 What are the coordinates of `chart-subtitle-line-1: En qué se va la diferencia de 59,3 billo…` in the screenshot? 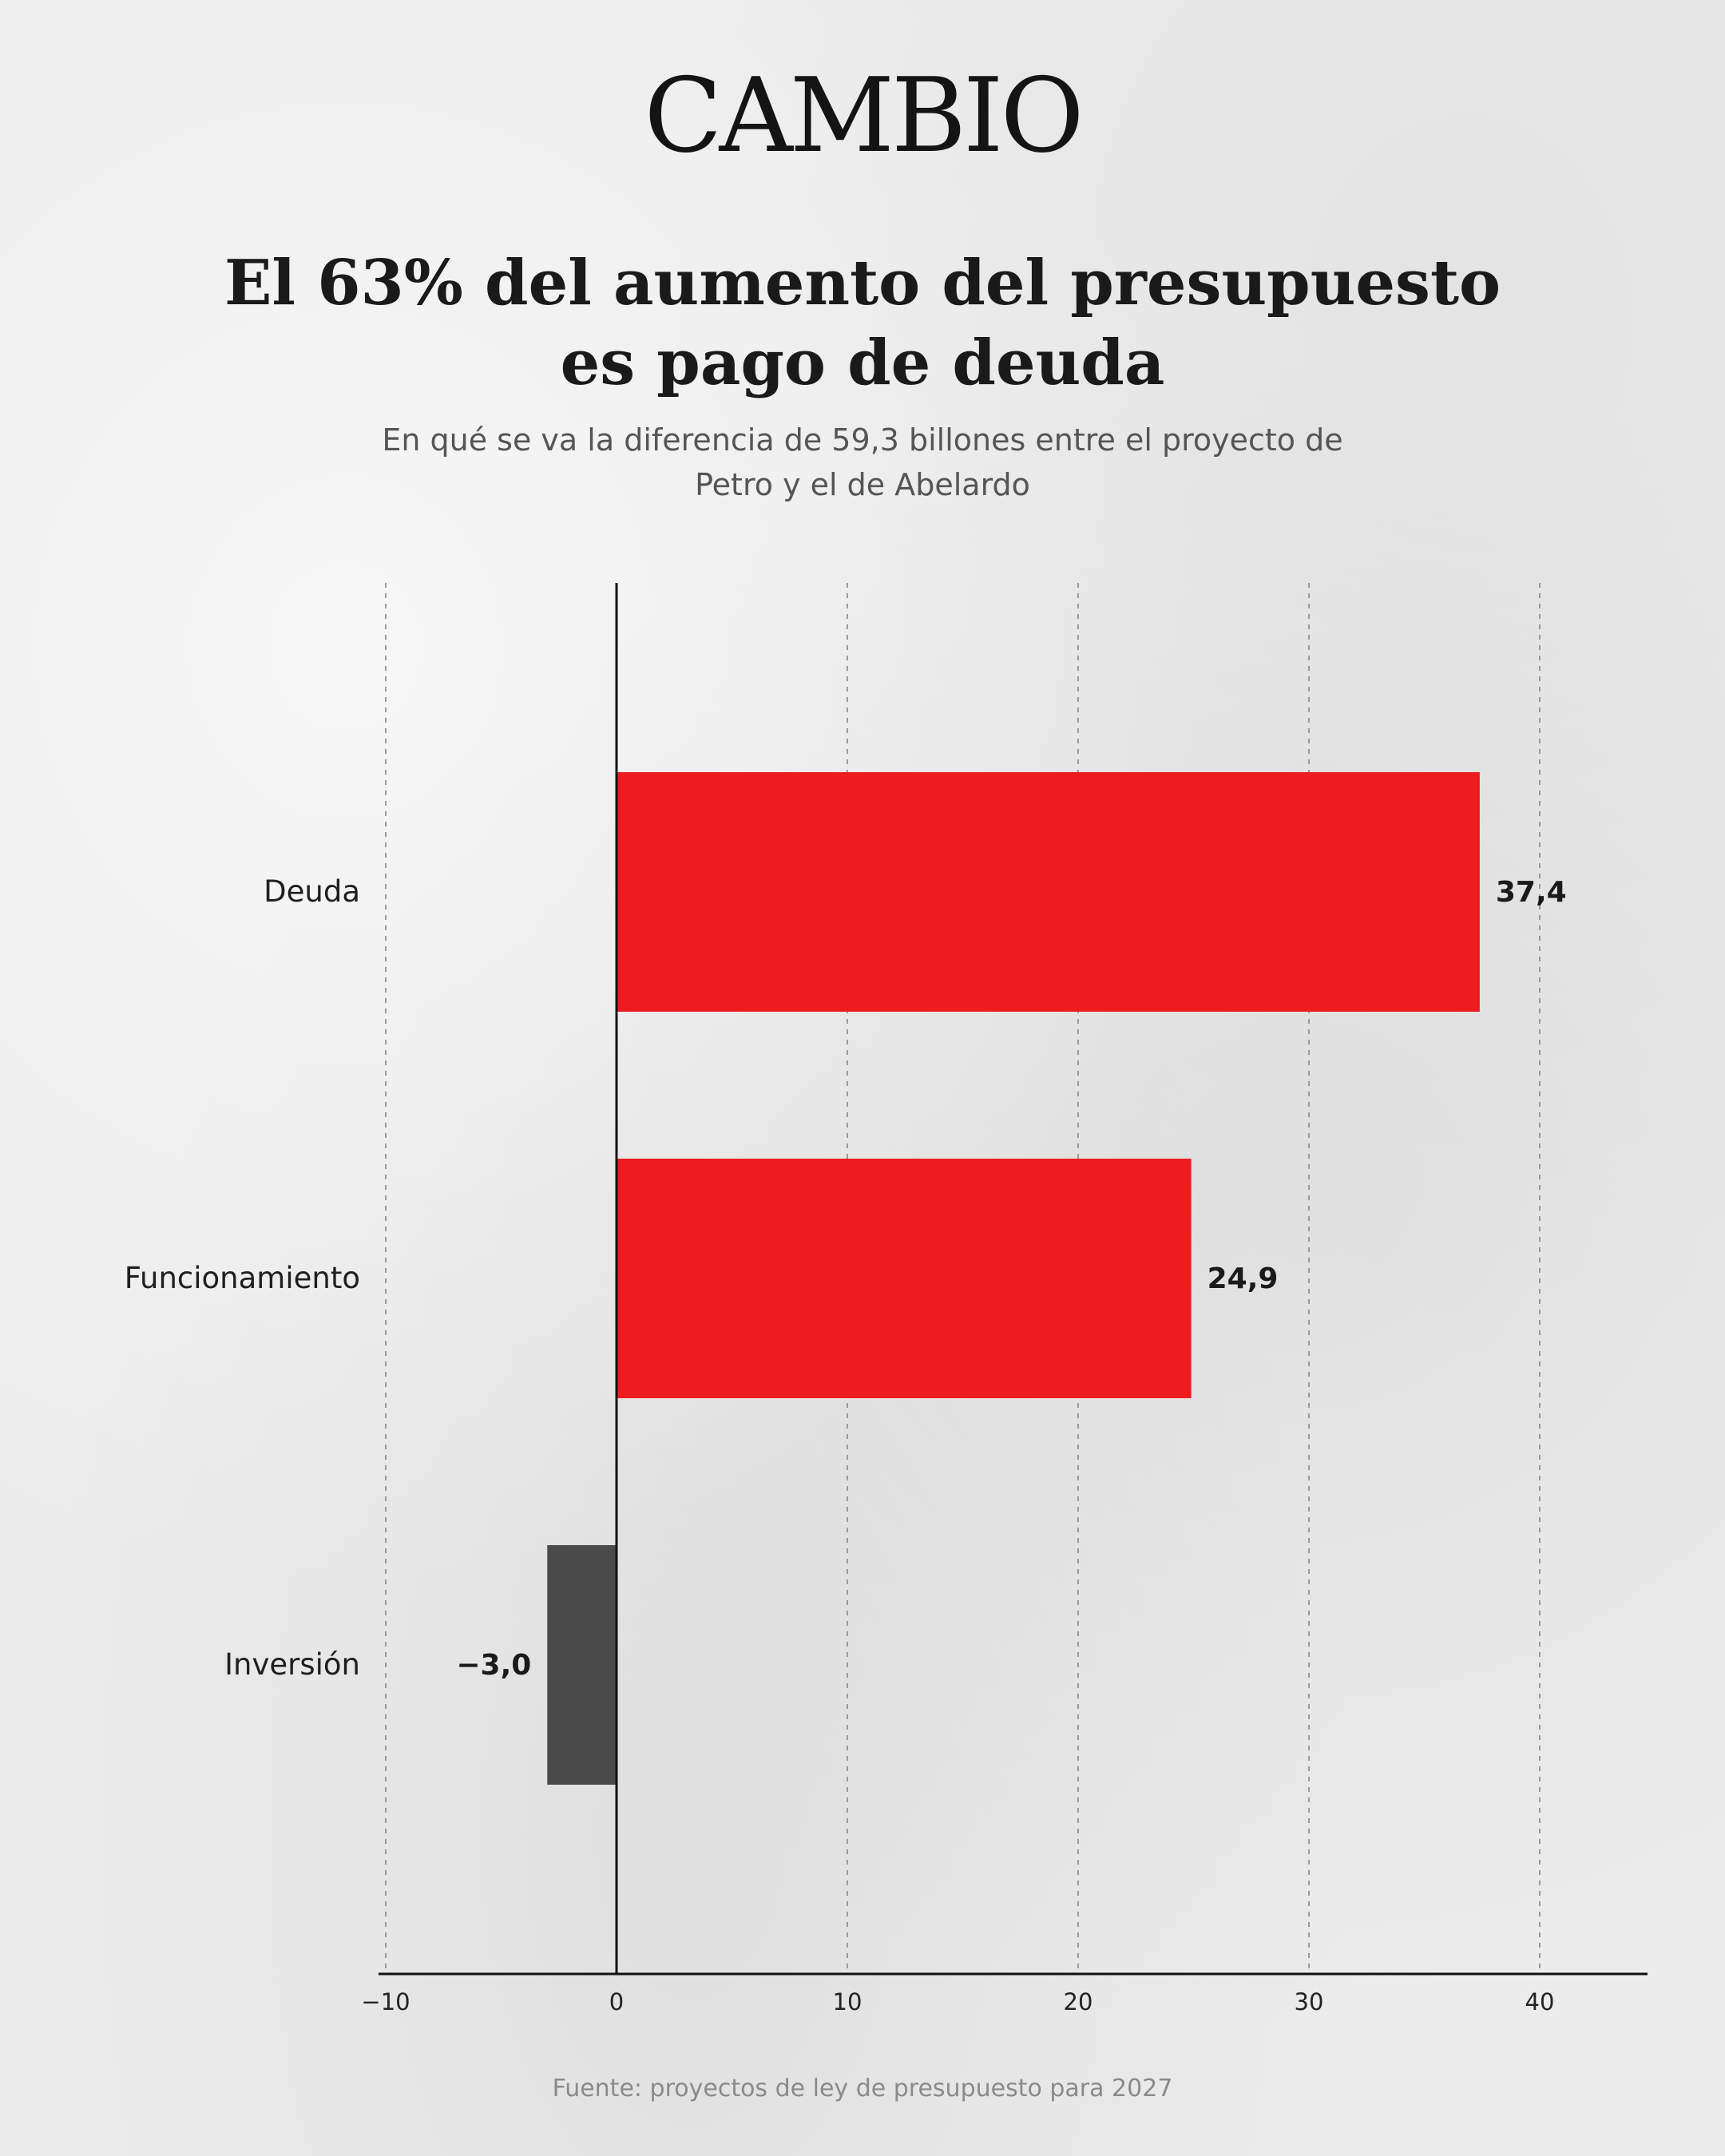 It's located at (862, 440).